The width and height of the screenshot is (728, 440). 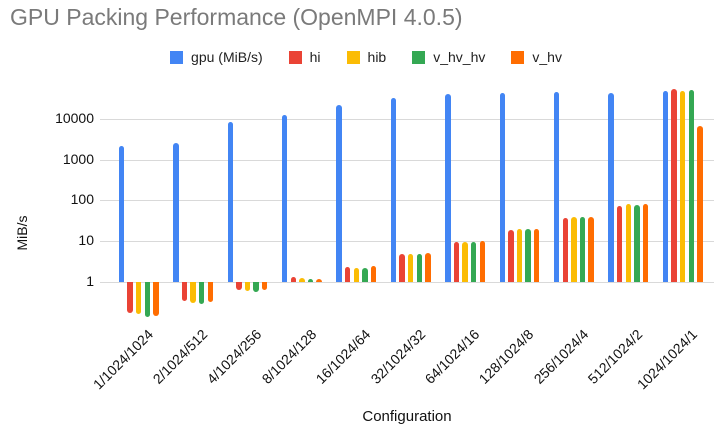 I want to click on y-tick-label-10: 10, so click(x=86, y=240).